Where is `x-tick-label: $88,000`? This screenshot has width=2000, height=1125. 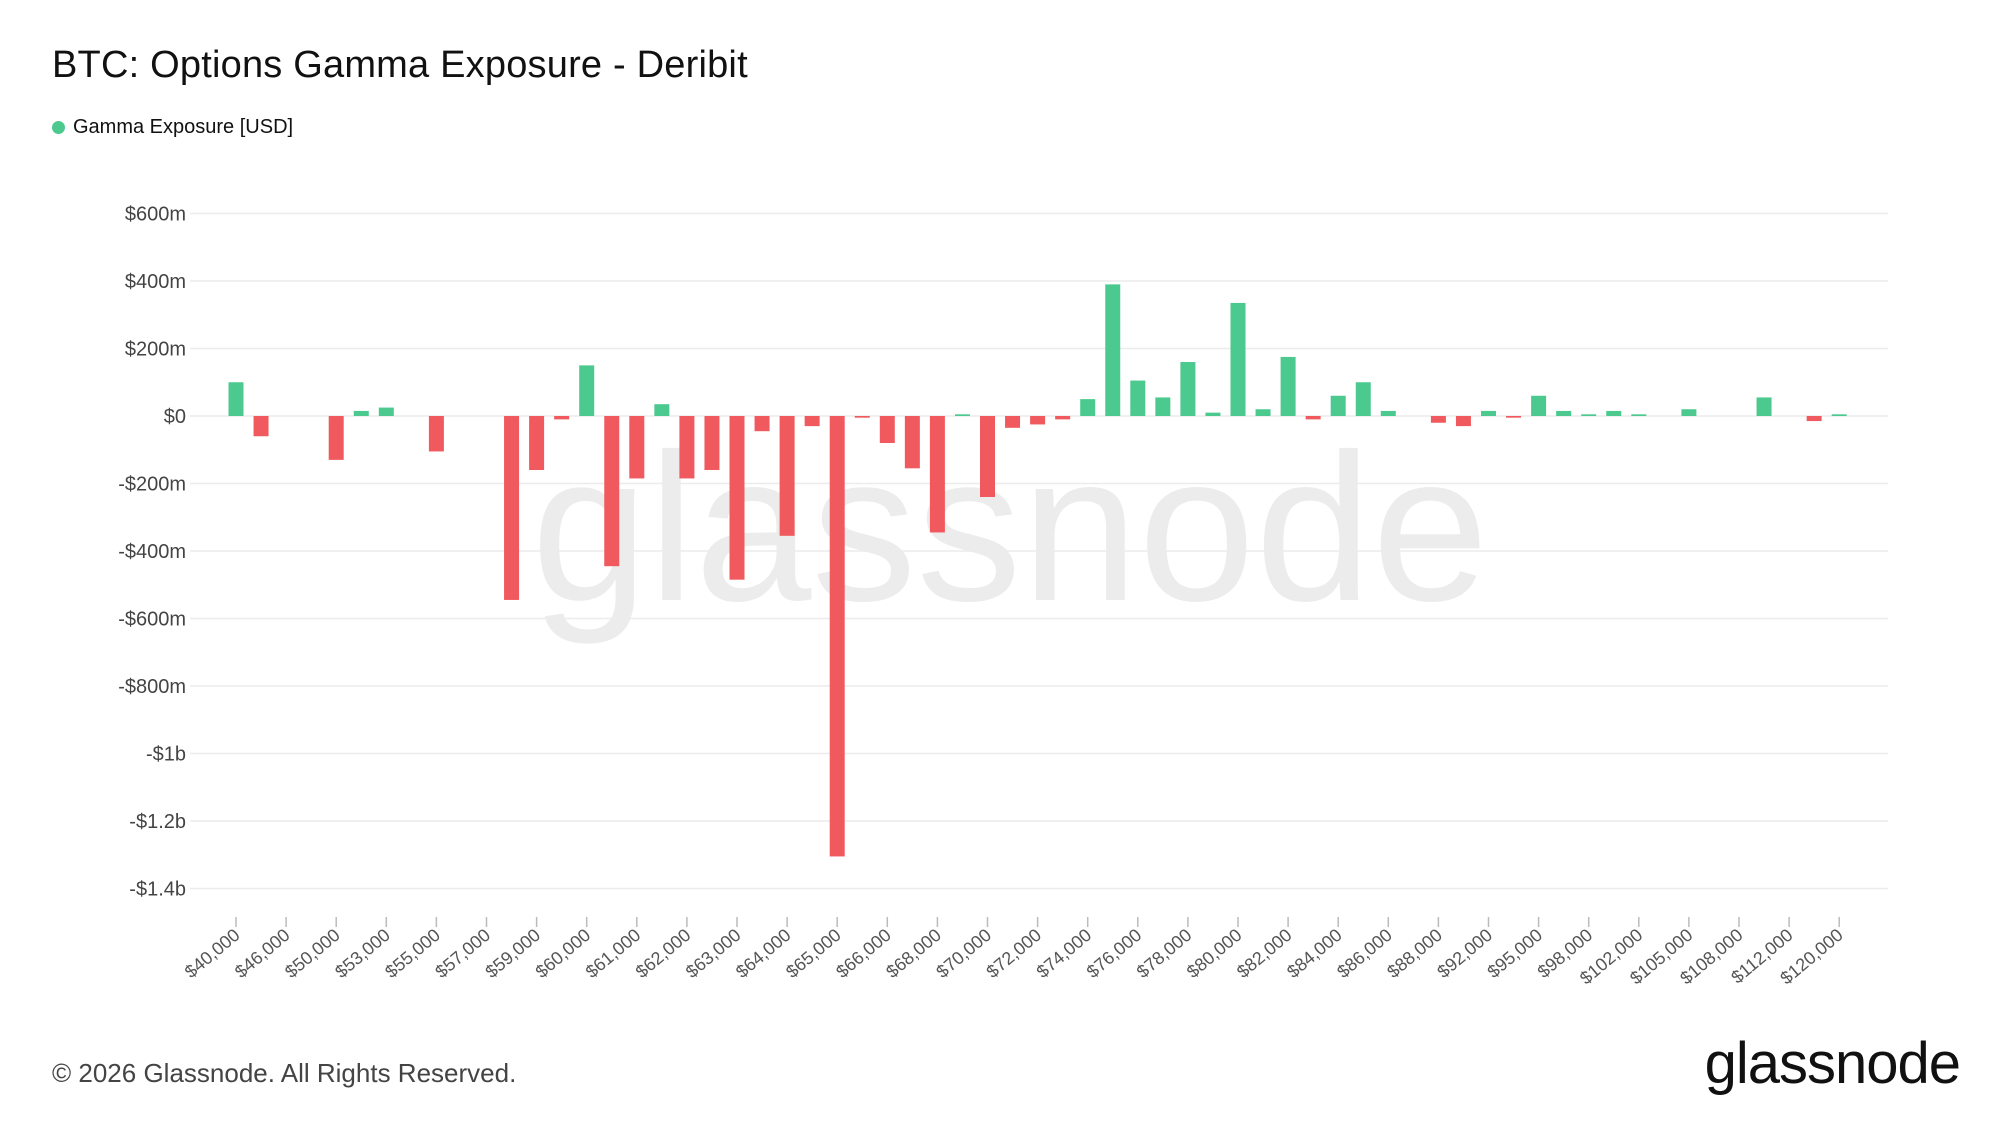
x-tick-label: $88,000 is located at coordinates (1414, 953).